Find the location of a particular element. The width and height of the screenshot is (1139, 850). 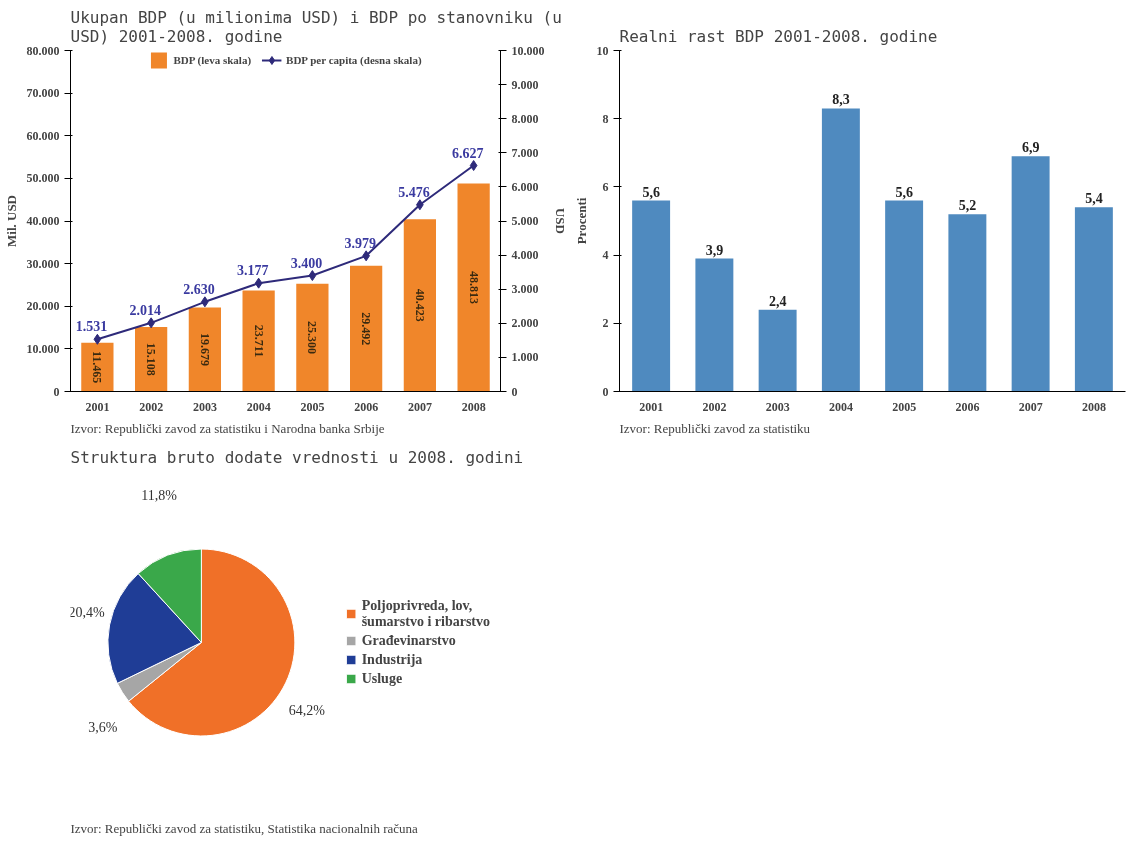

y2-tick-label: 4.000 is located at coordinates (525, 255).